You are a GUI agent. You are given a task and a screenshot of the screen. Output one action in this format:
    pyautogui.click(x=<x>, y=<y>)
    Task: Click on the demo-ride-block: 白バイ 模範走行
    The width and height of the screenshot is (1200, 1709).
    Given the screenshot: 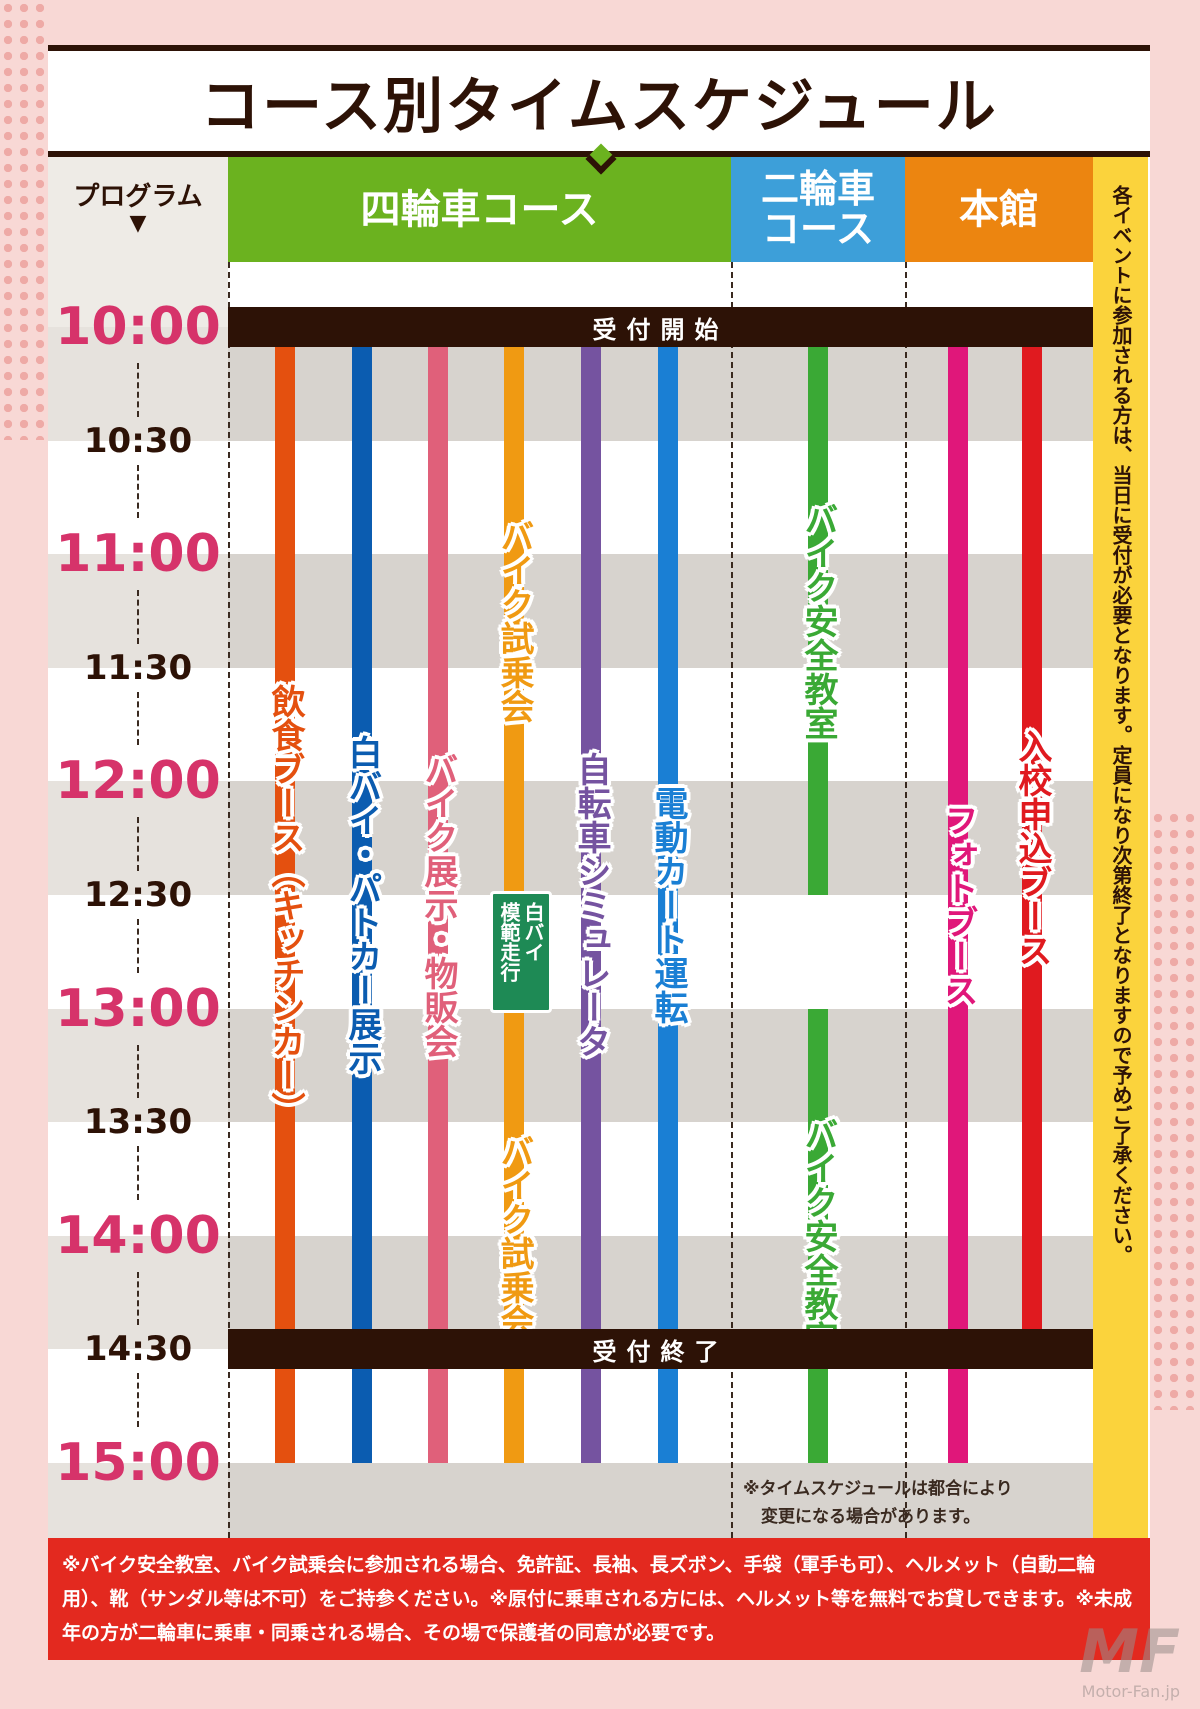 What is the action you would take?
    pyautogui.click(x=521, y=952)
    